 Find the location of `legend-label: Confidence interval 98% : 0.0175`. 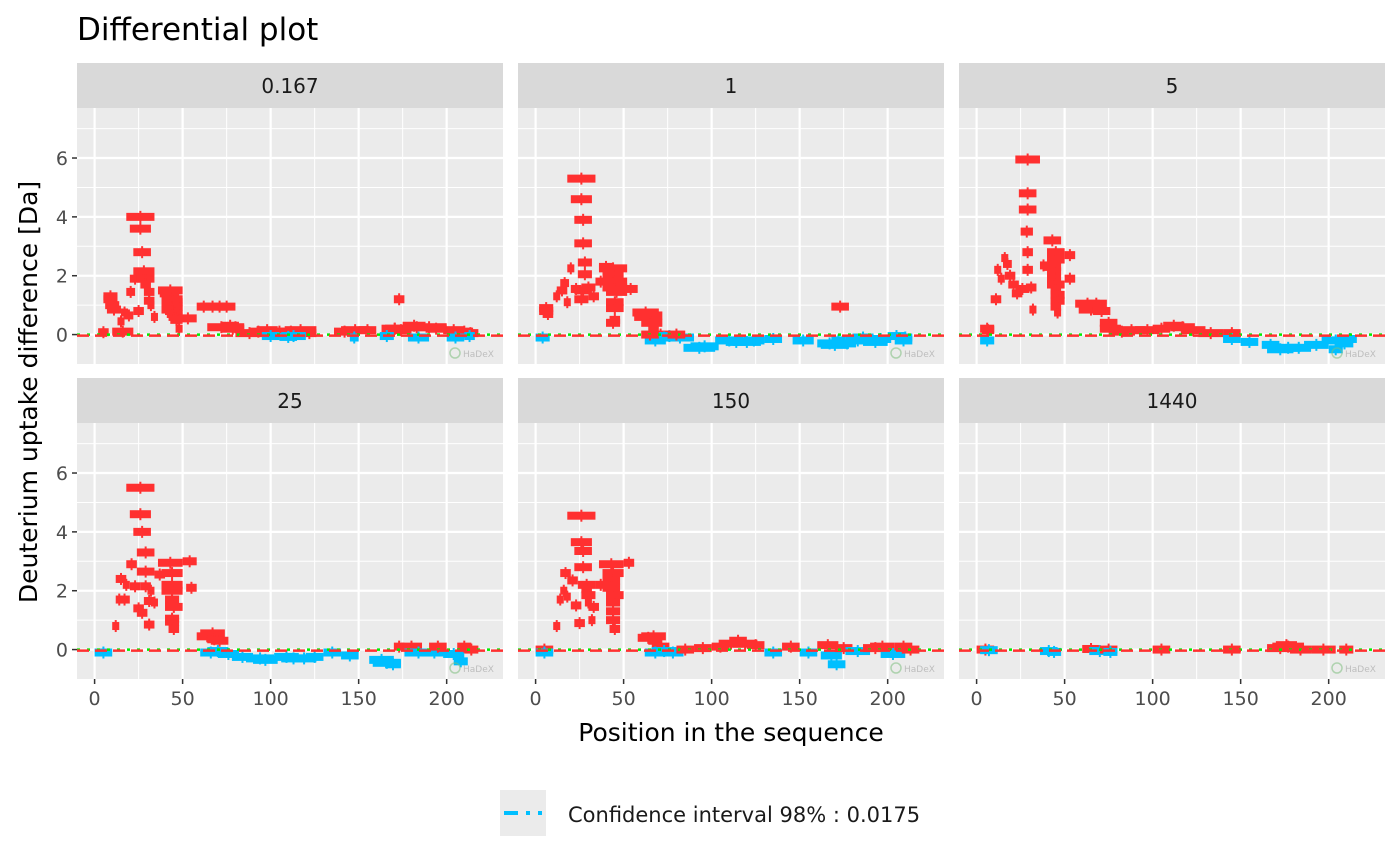

legend-label: Confidence interval 98% : 0.0175 is located at coordinates (744, 815).